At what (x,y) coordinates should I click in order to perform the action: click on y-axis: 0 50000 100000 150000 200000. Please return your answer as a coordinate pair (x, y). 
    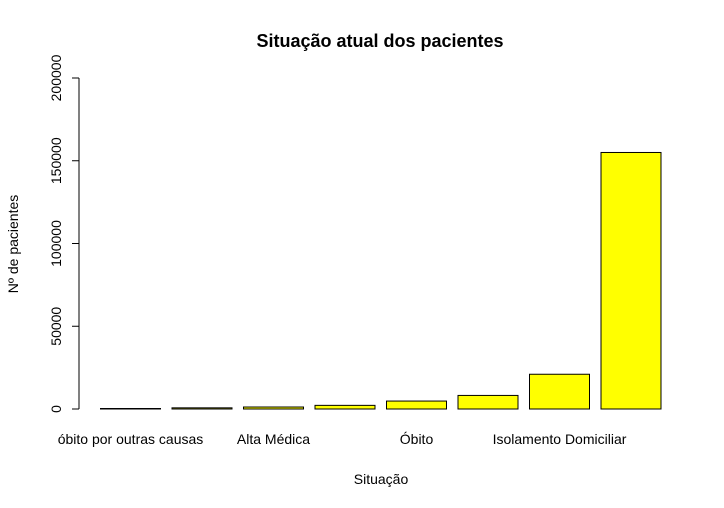
    Looking at the image, I should click on (64, 233).